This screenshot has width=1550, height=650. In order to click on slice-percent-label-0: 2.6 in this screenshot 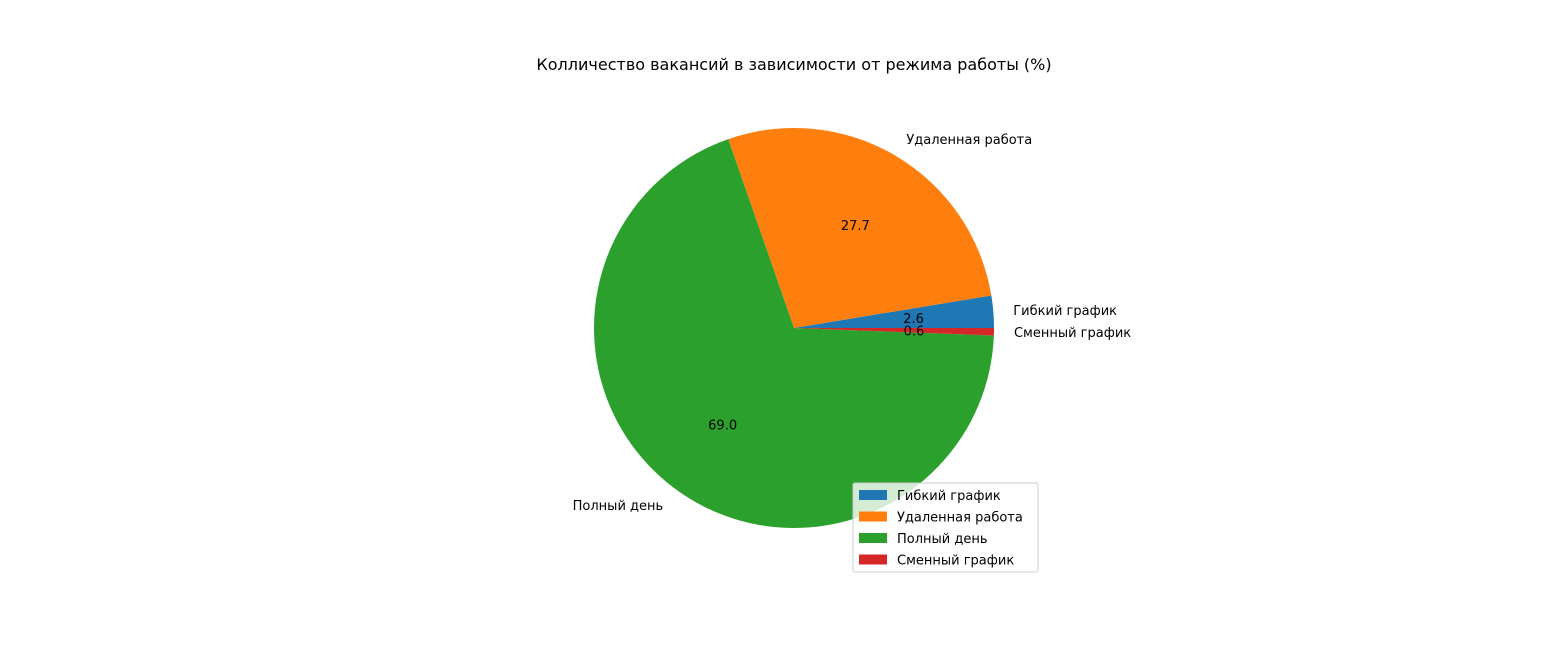, I will do `click(913, 319)`.